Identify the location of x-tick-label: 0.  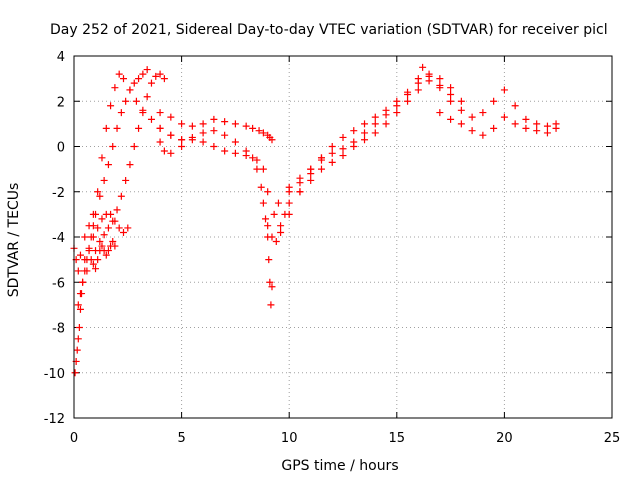
(74, 438).